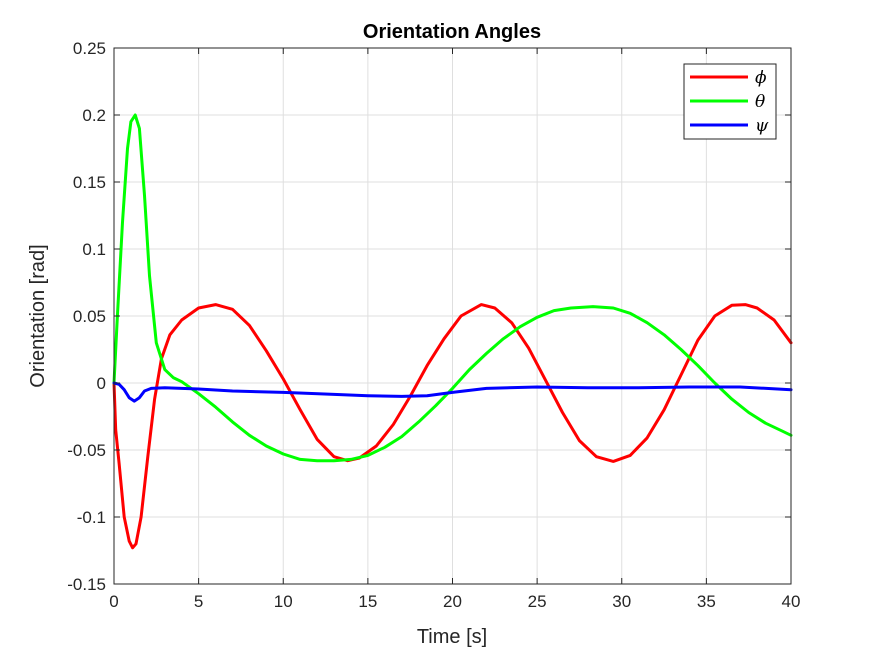  I want to click on y-tick-label: 0.2, so click(94, 115).